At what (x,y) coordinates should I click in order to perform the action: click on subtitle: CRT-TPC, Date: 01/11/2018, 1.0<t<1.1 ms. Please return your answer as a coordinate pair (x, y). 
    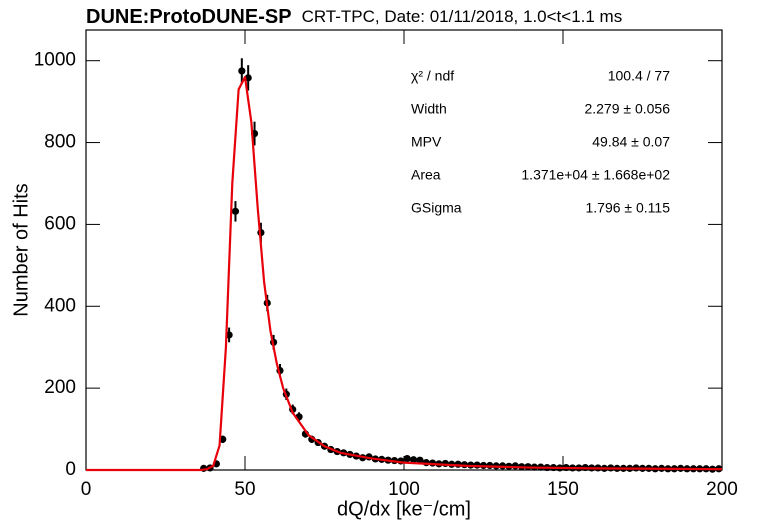
    Looking at the image, I should click on (462, 16).